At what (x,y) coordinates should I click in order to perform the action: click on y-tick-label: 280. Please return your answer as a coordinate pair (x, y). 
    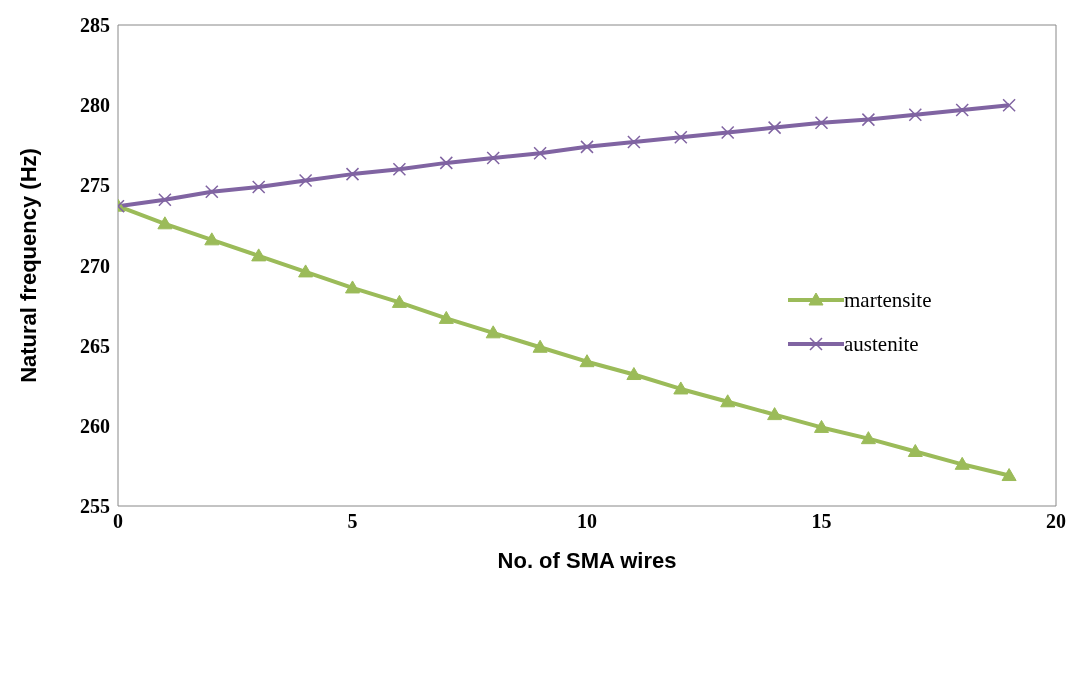
    Looking at the image, I should click on (95, 105).